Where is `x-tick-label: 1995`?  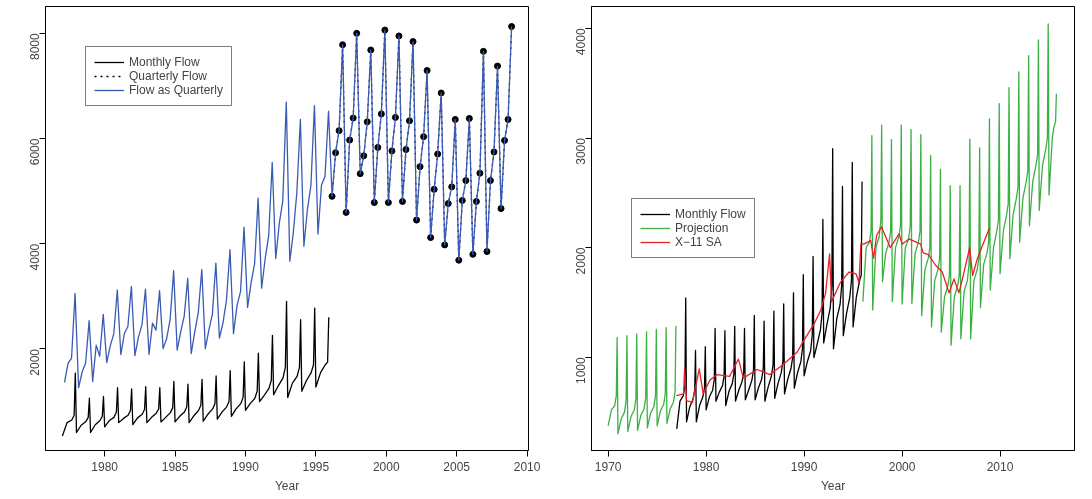
x-tick-label: 1995 is located at coordinates (316, 466).